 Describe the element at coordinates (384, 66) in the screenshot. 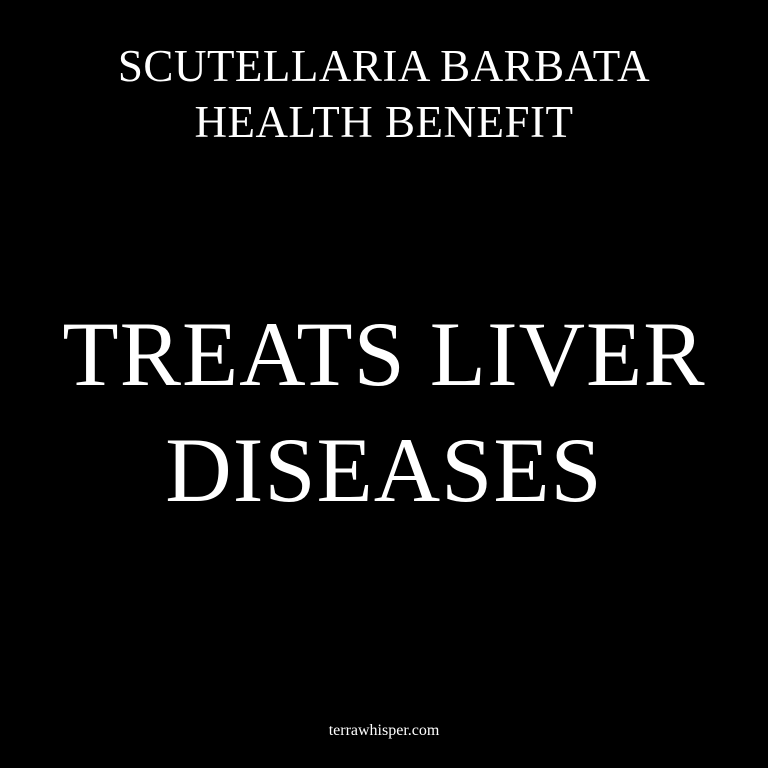

I see `header-plant-name: SCUTELLARIA BARBATA` at that location.